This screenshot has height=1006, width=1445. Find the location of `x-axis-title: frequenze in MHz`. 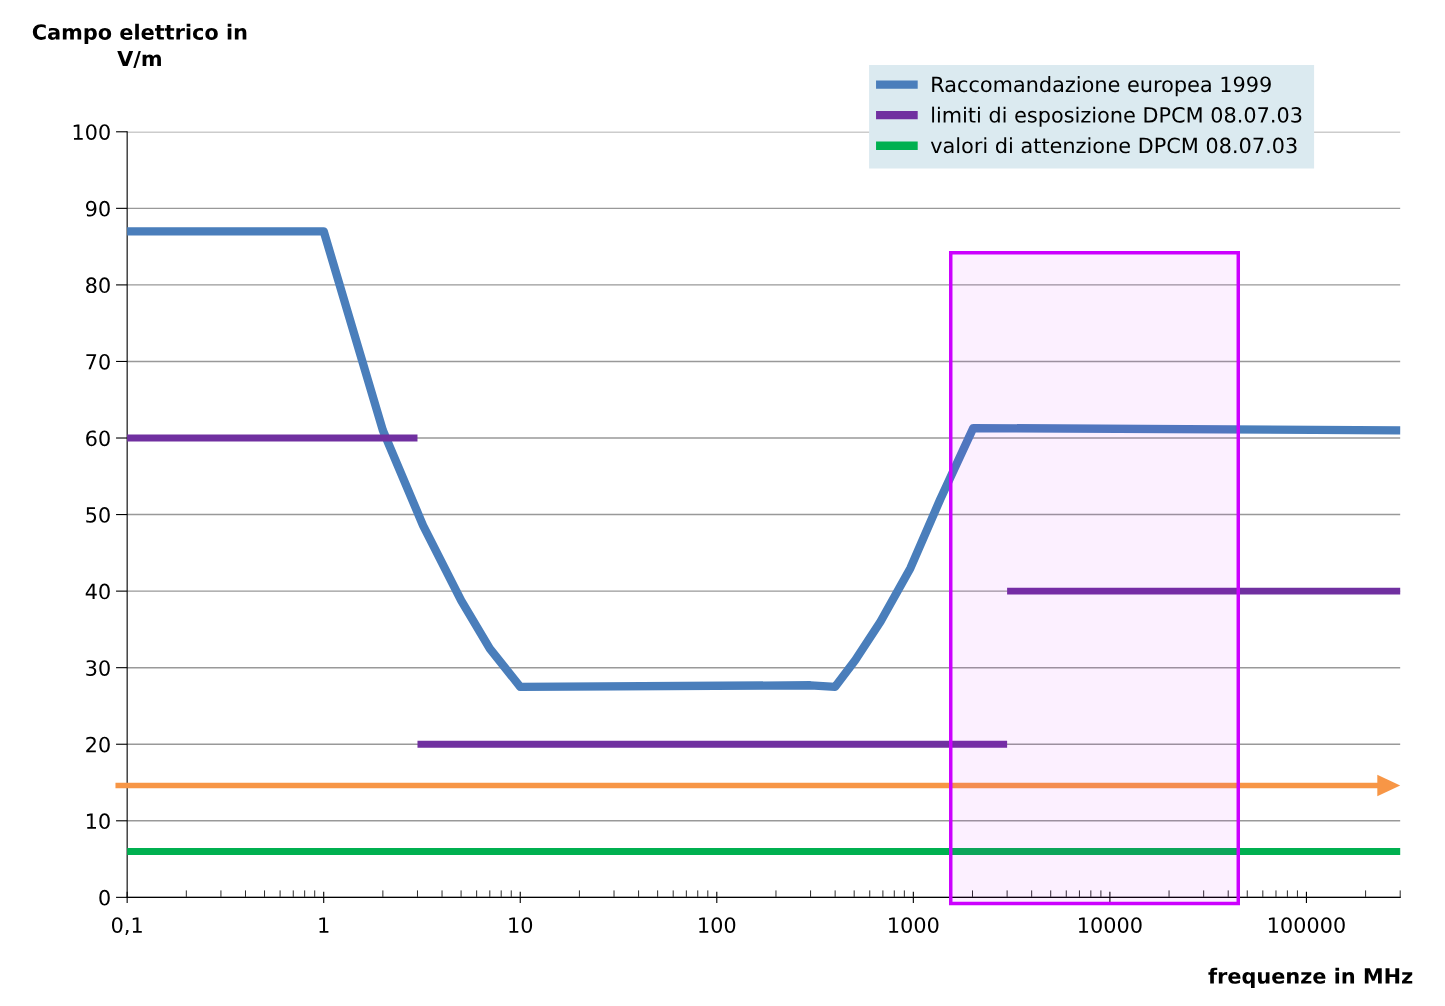

x-axis-title: frequenze in MHz is located at coordinates (1310, 977).